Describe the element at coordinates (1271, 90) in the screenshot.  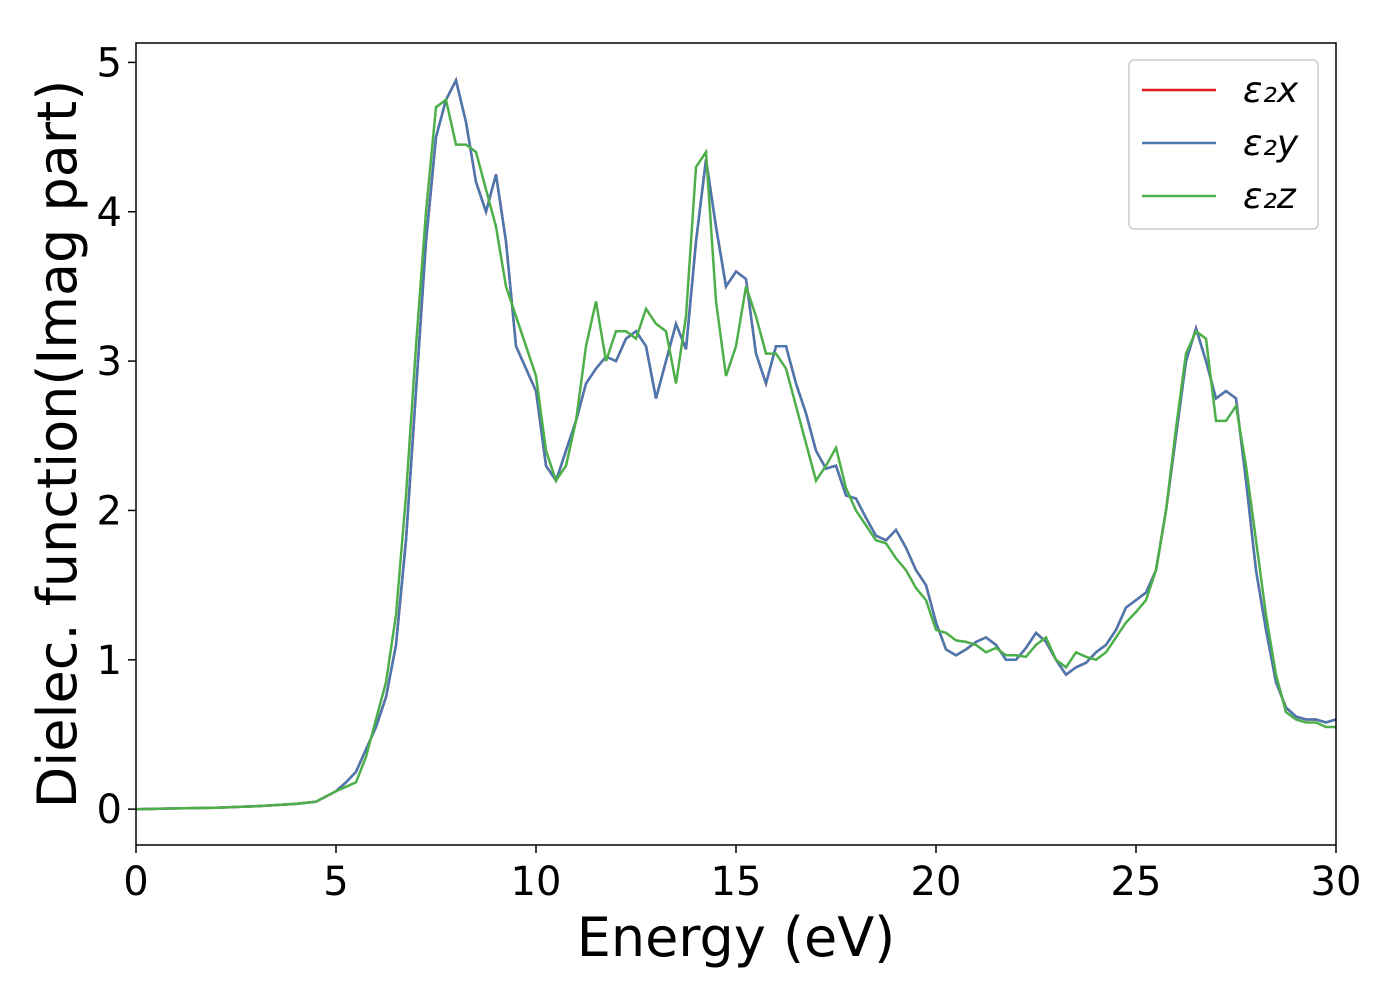
I see `legend-label: ε₂x` at that location.